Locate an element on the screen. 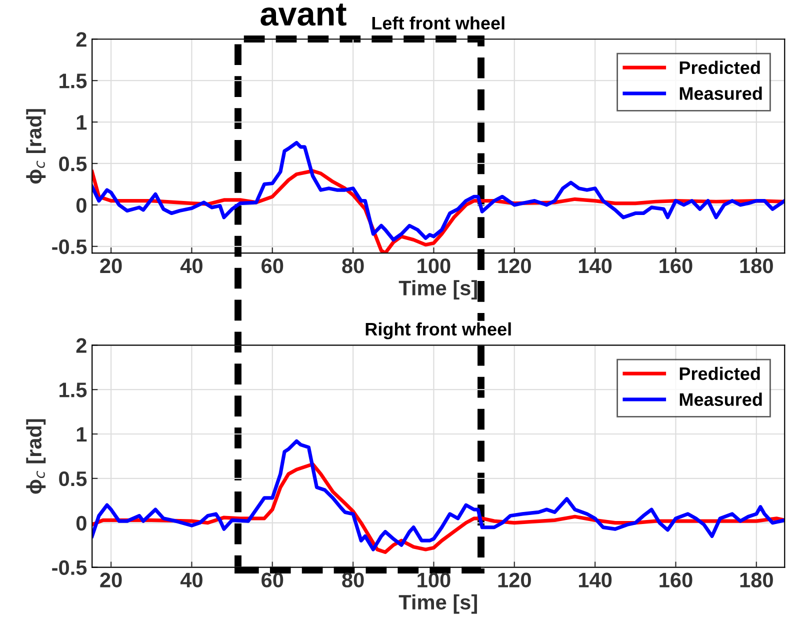  chart-title: Right front wheel is located at coordinates (438, 331).